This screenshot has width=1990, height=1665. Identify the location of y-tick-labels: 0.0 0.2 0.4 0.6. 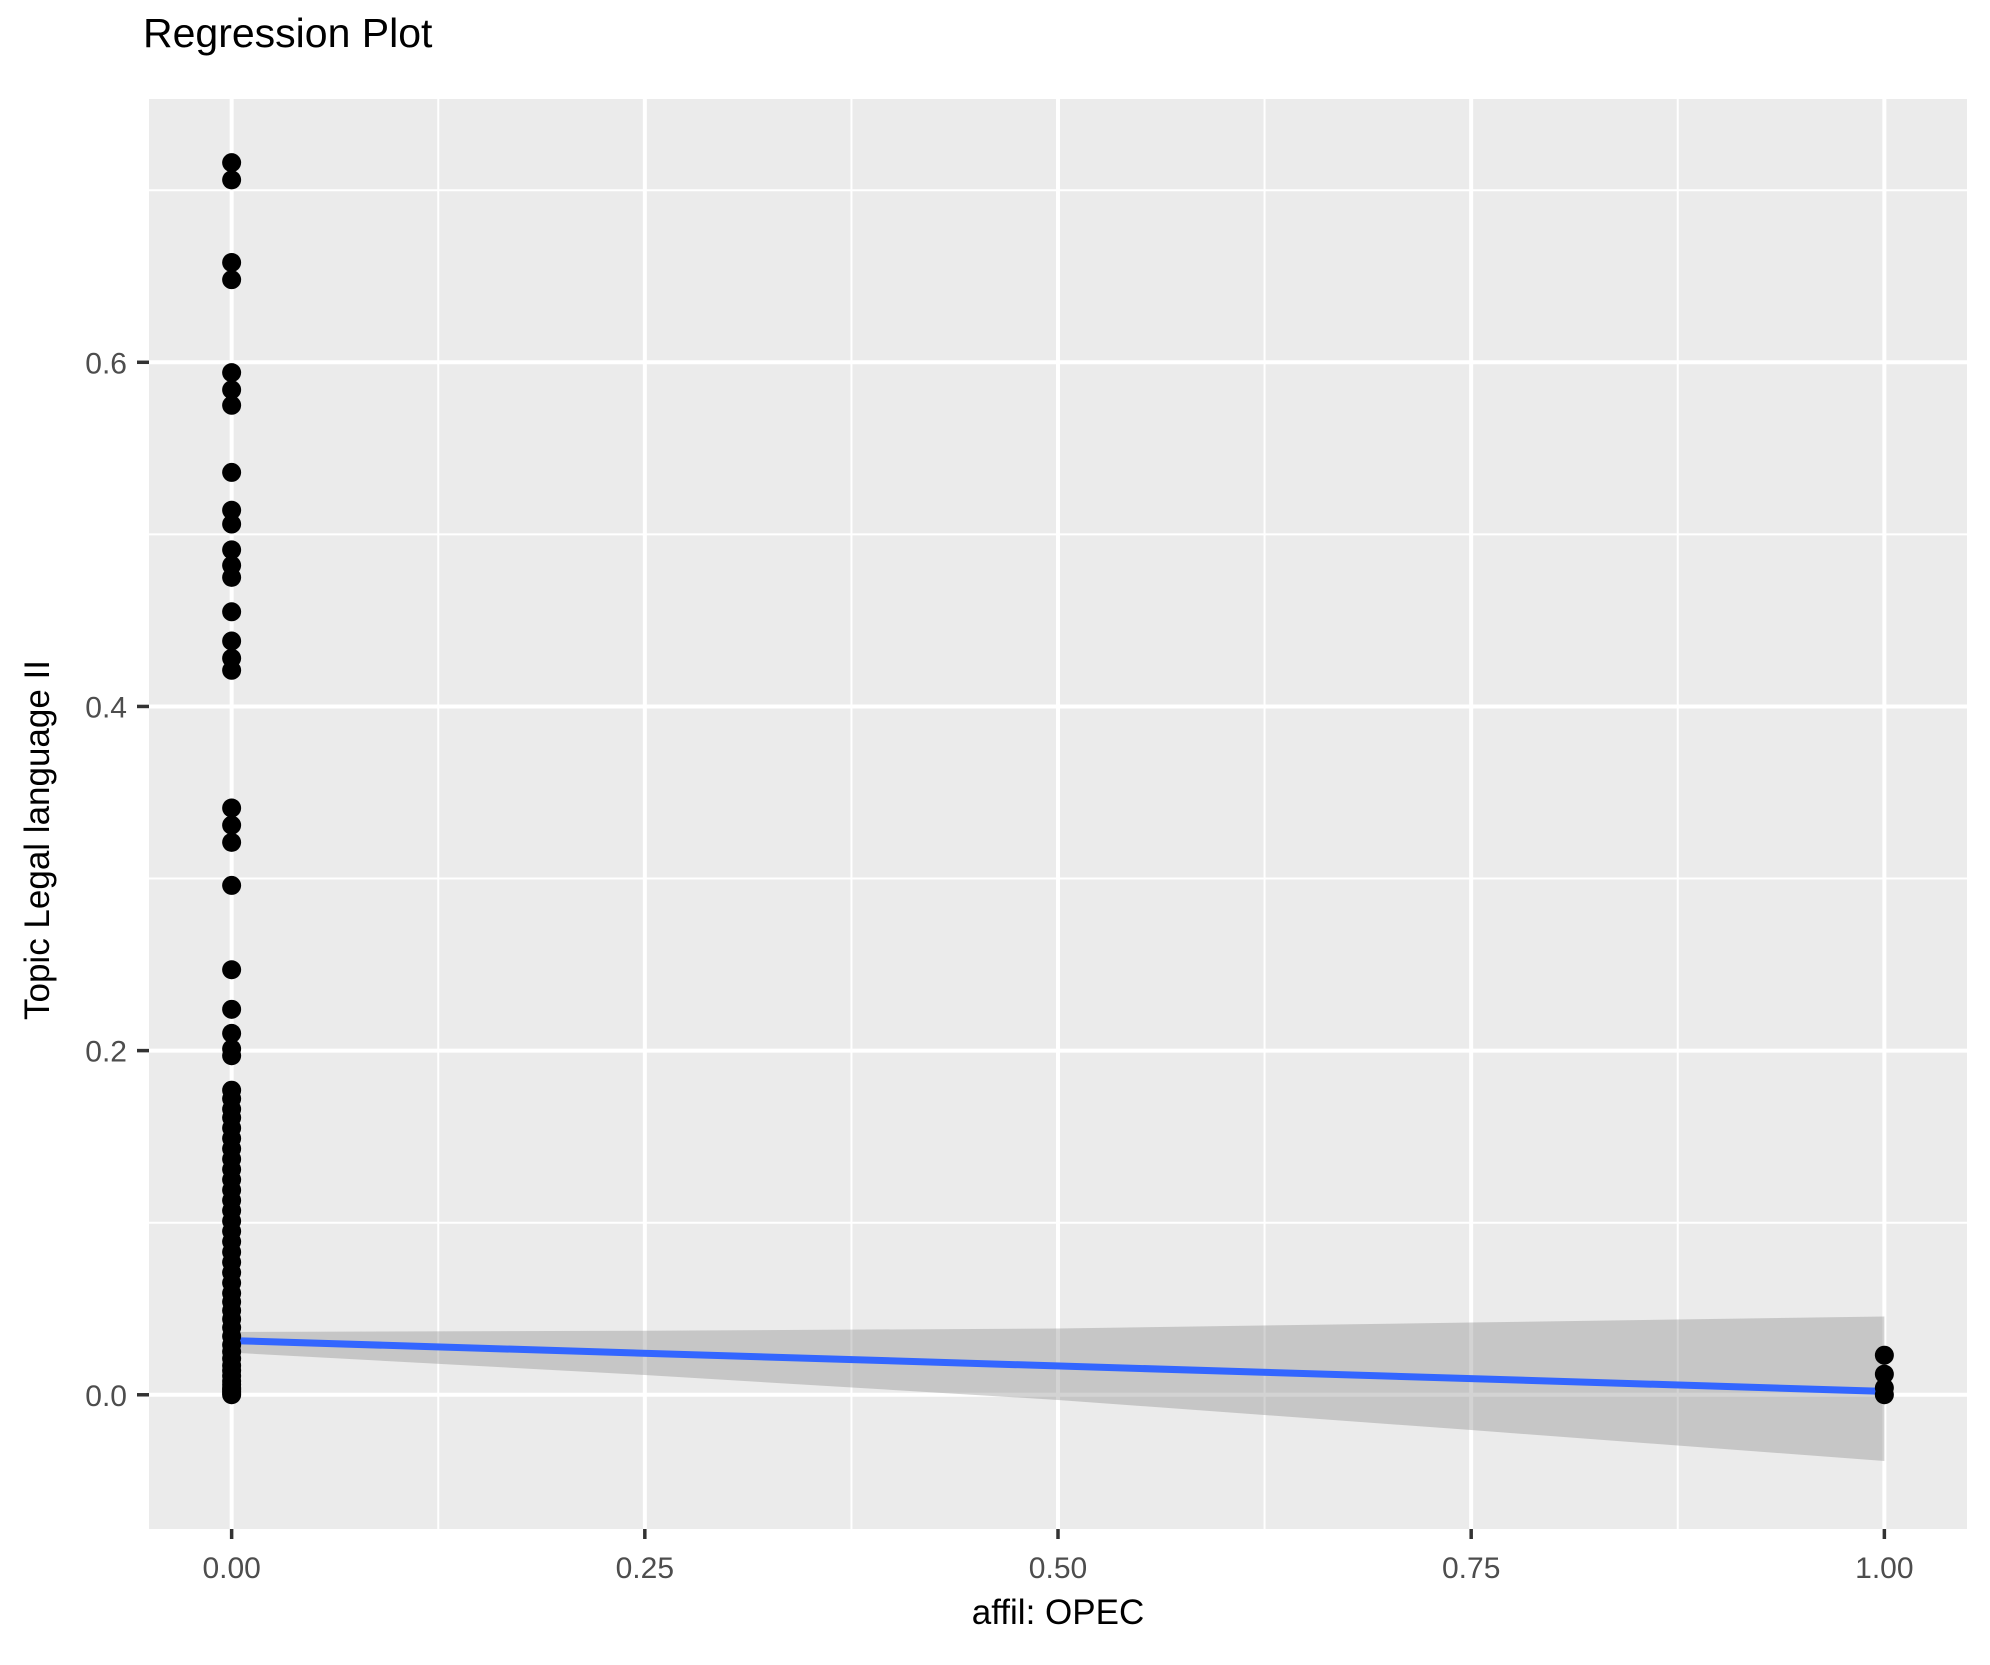
(106, 879).